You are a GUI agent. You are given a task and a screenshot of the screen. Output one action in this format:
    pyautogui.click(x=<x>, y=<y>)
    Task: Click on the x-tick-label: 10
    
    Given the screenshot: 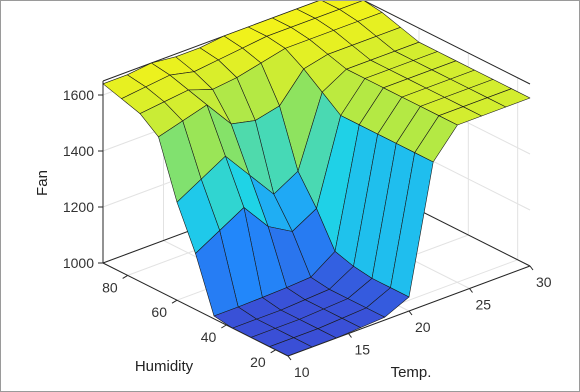 What is the action you would take?
    pyautogui.click(x=302, y=372)
    